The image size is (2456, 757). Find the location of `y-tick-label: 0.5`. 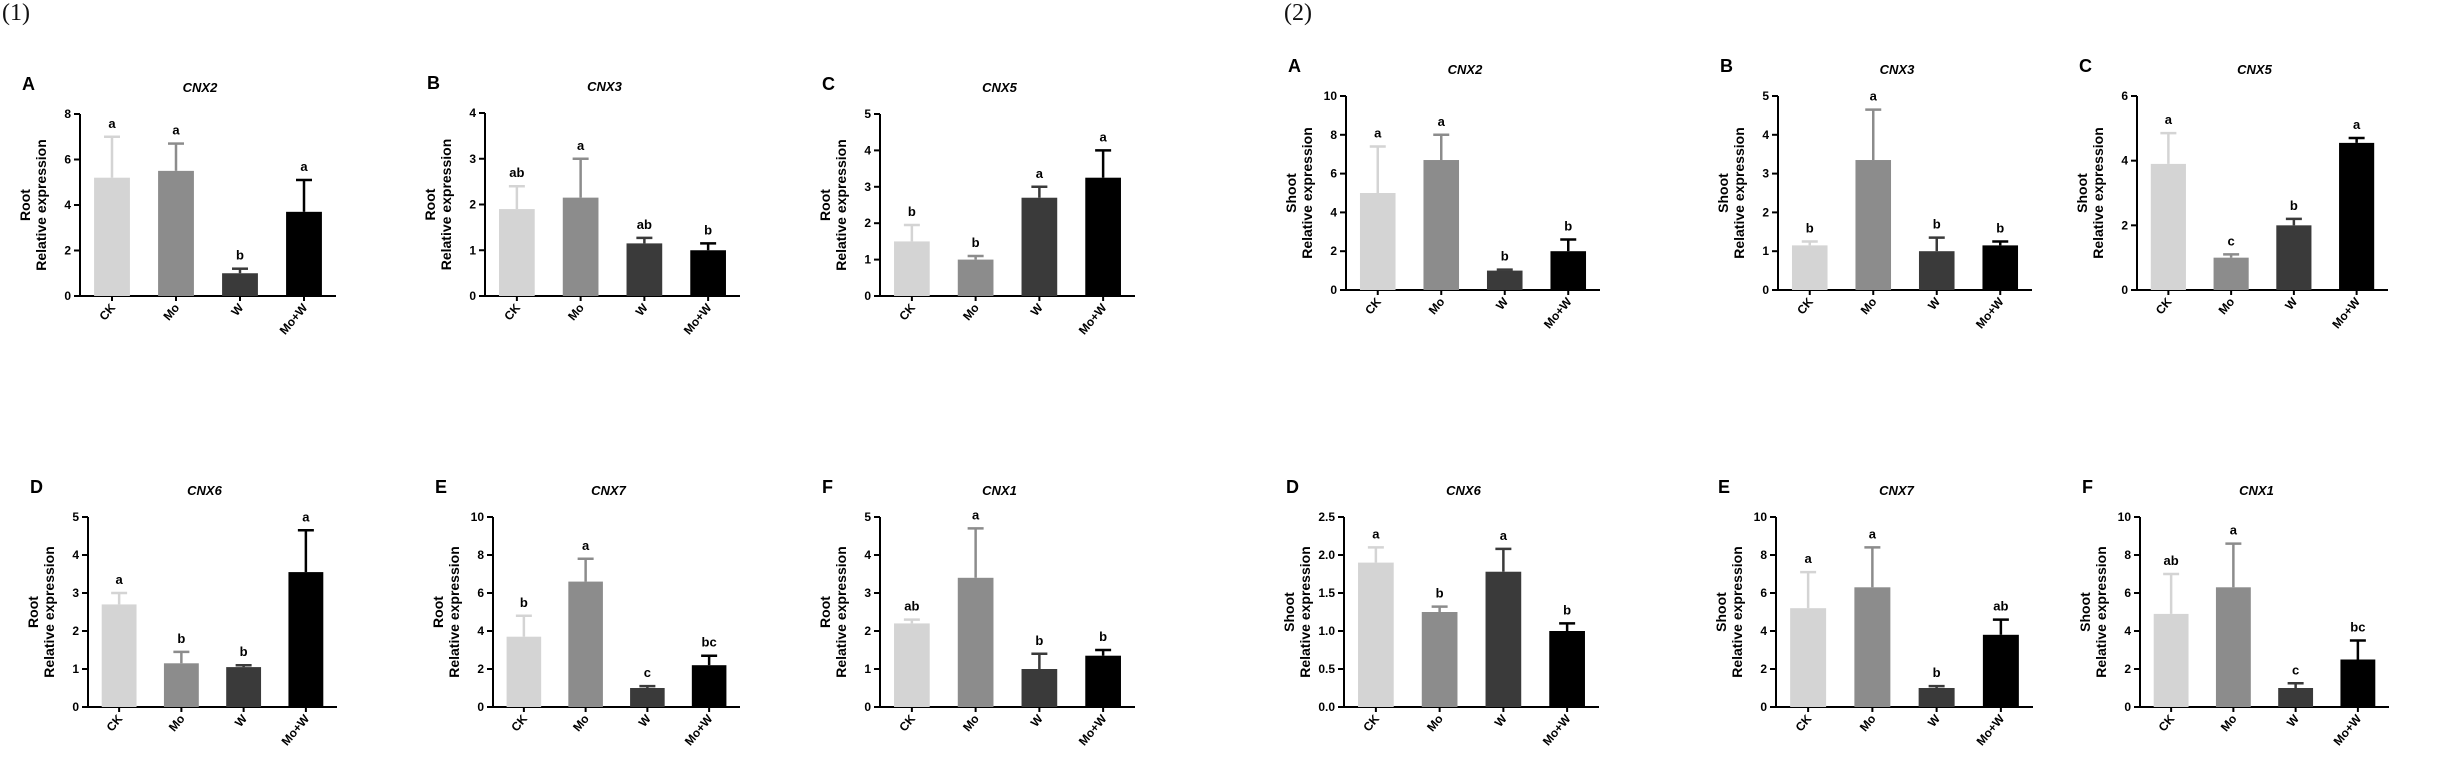

y-tick-label: 0.5 is located at coordinates (1326, 669).